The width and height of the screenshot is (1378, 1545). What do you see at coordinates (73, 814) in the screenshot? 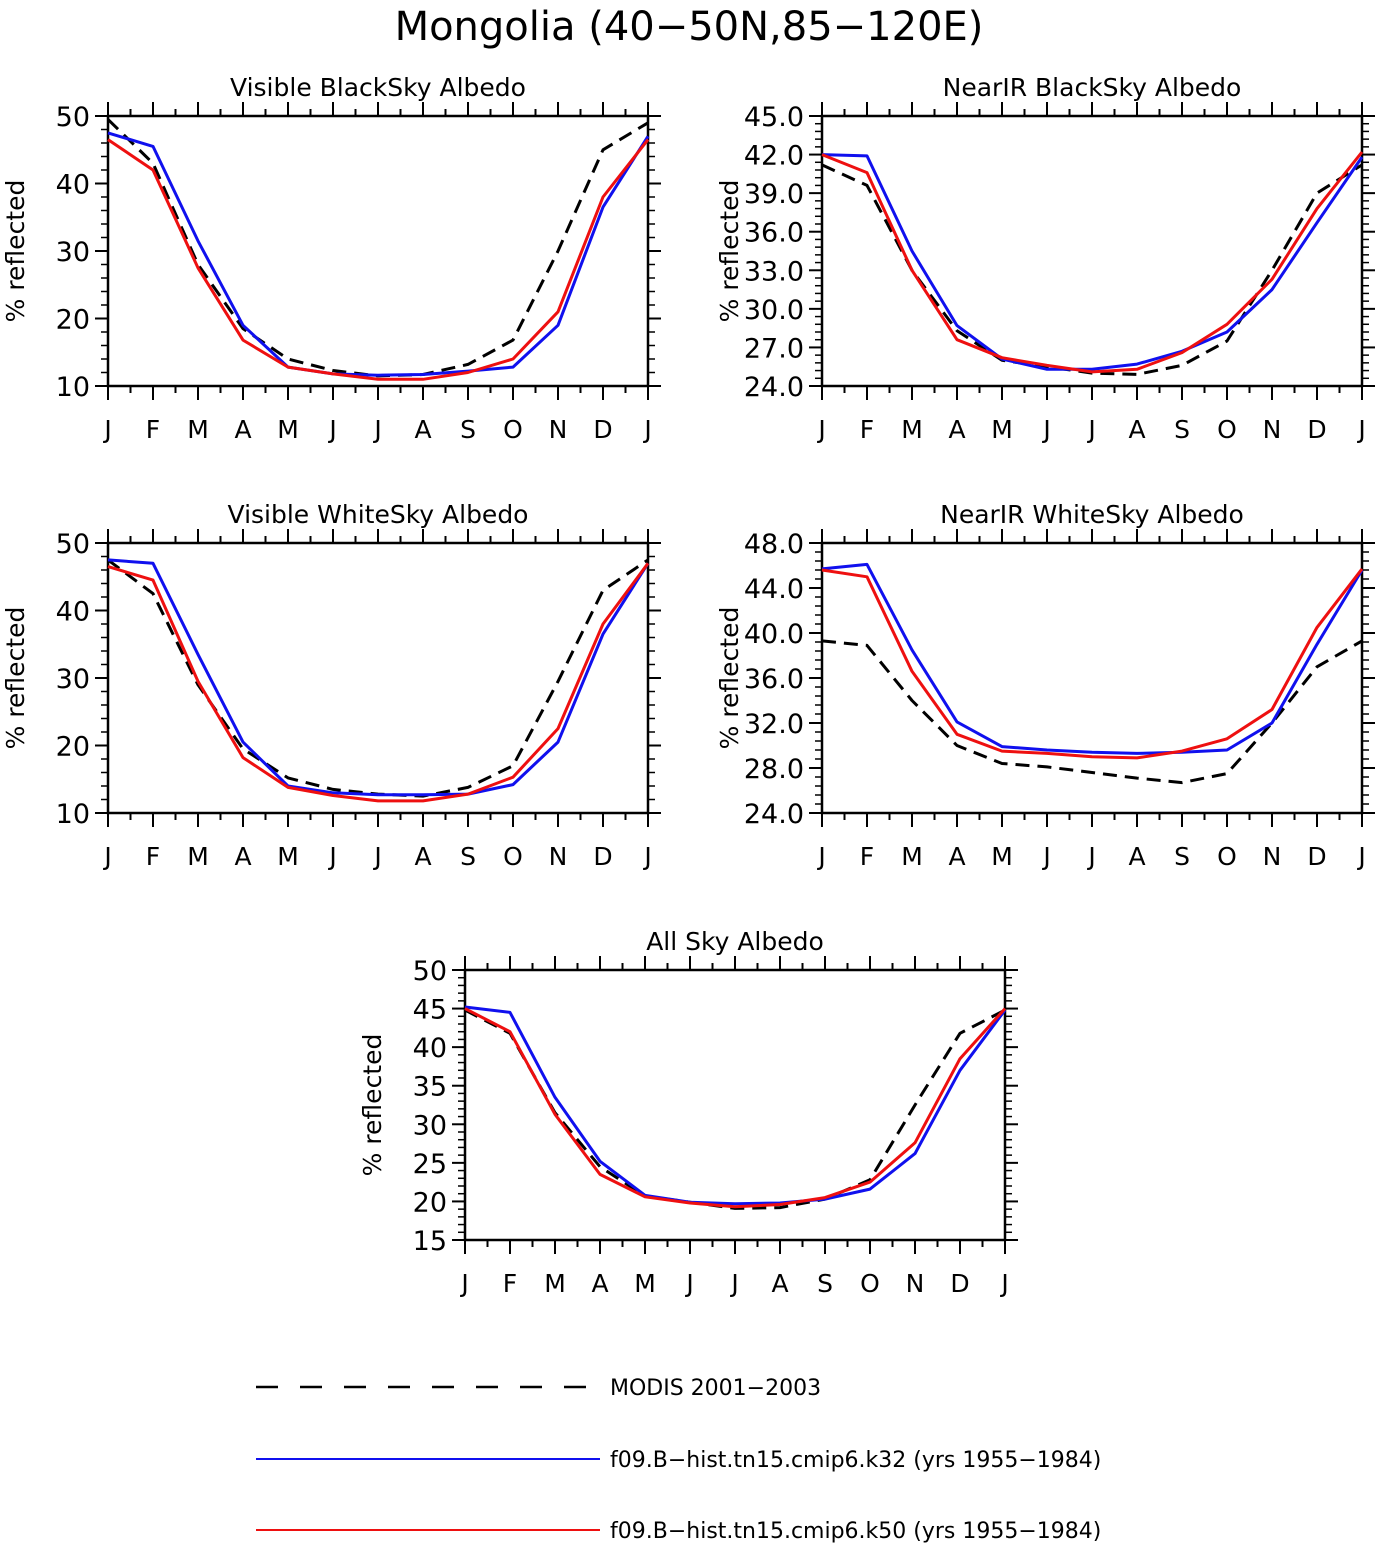
I see `y-tick-label: 10` at bounding box center [73, 814].